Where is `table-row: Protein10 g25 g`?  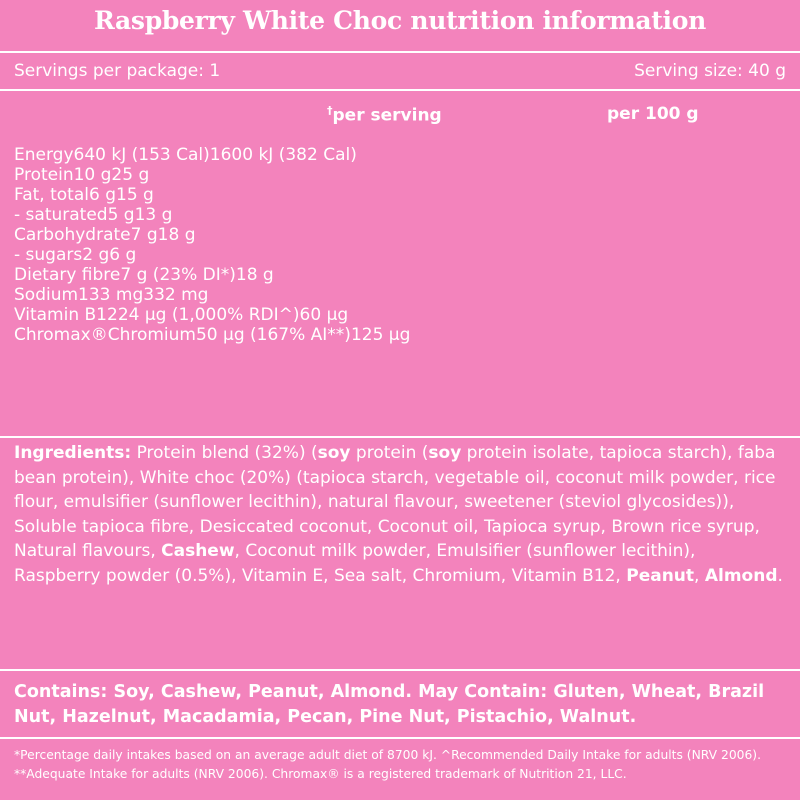 table-row: Protein10 g25 g is located at coordinates (404, 175).